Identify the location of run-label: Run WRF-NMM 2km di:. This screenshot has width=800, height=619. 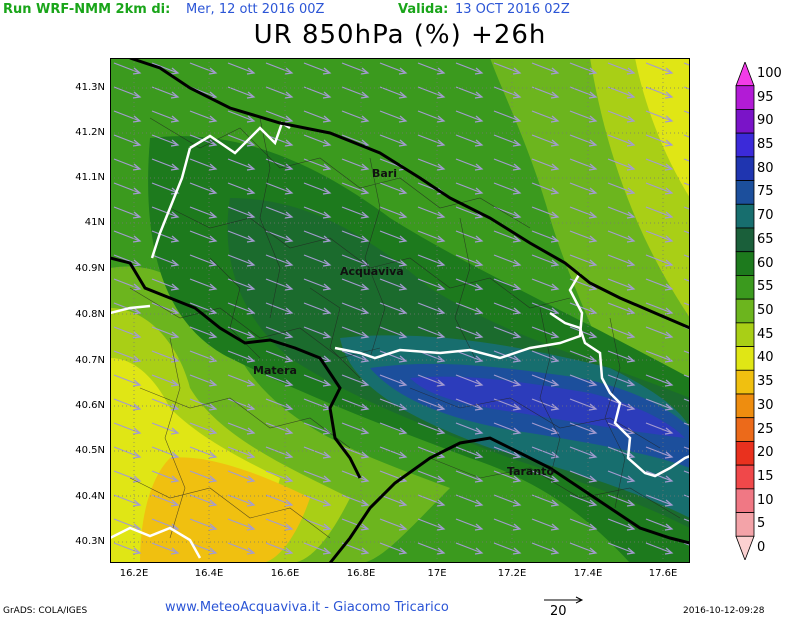
(87, 9).